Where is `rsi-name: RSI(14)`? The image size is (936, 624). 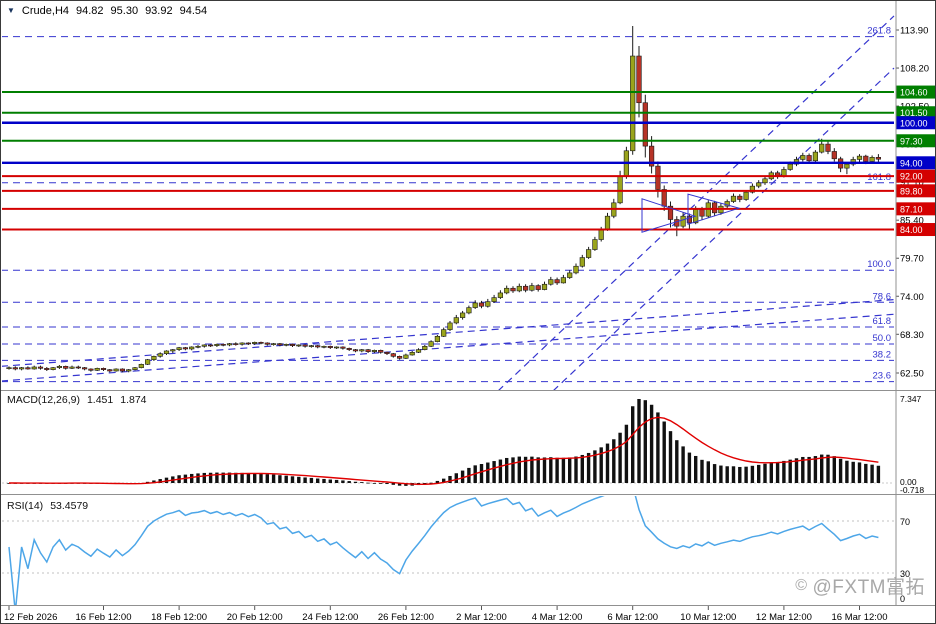 rsi-name: RSI(14) is located at coordinates (25, 506).